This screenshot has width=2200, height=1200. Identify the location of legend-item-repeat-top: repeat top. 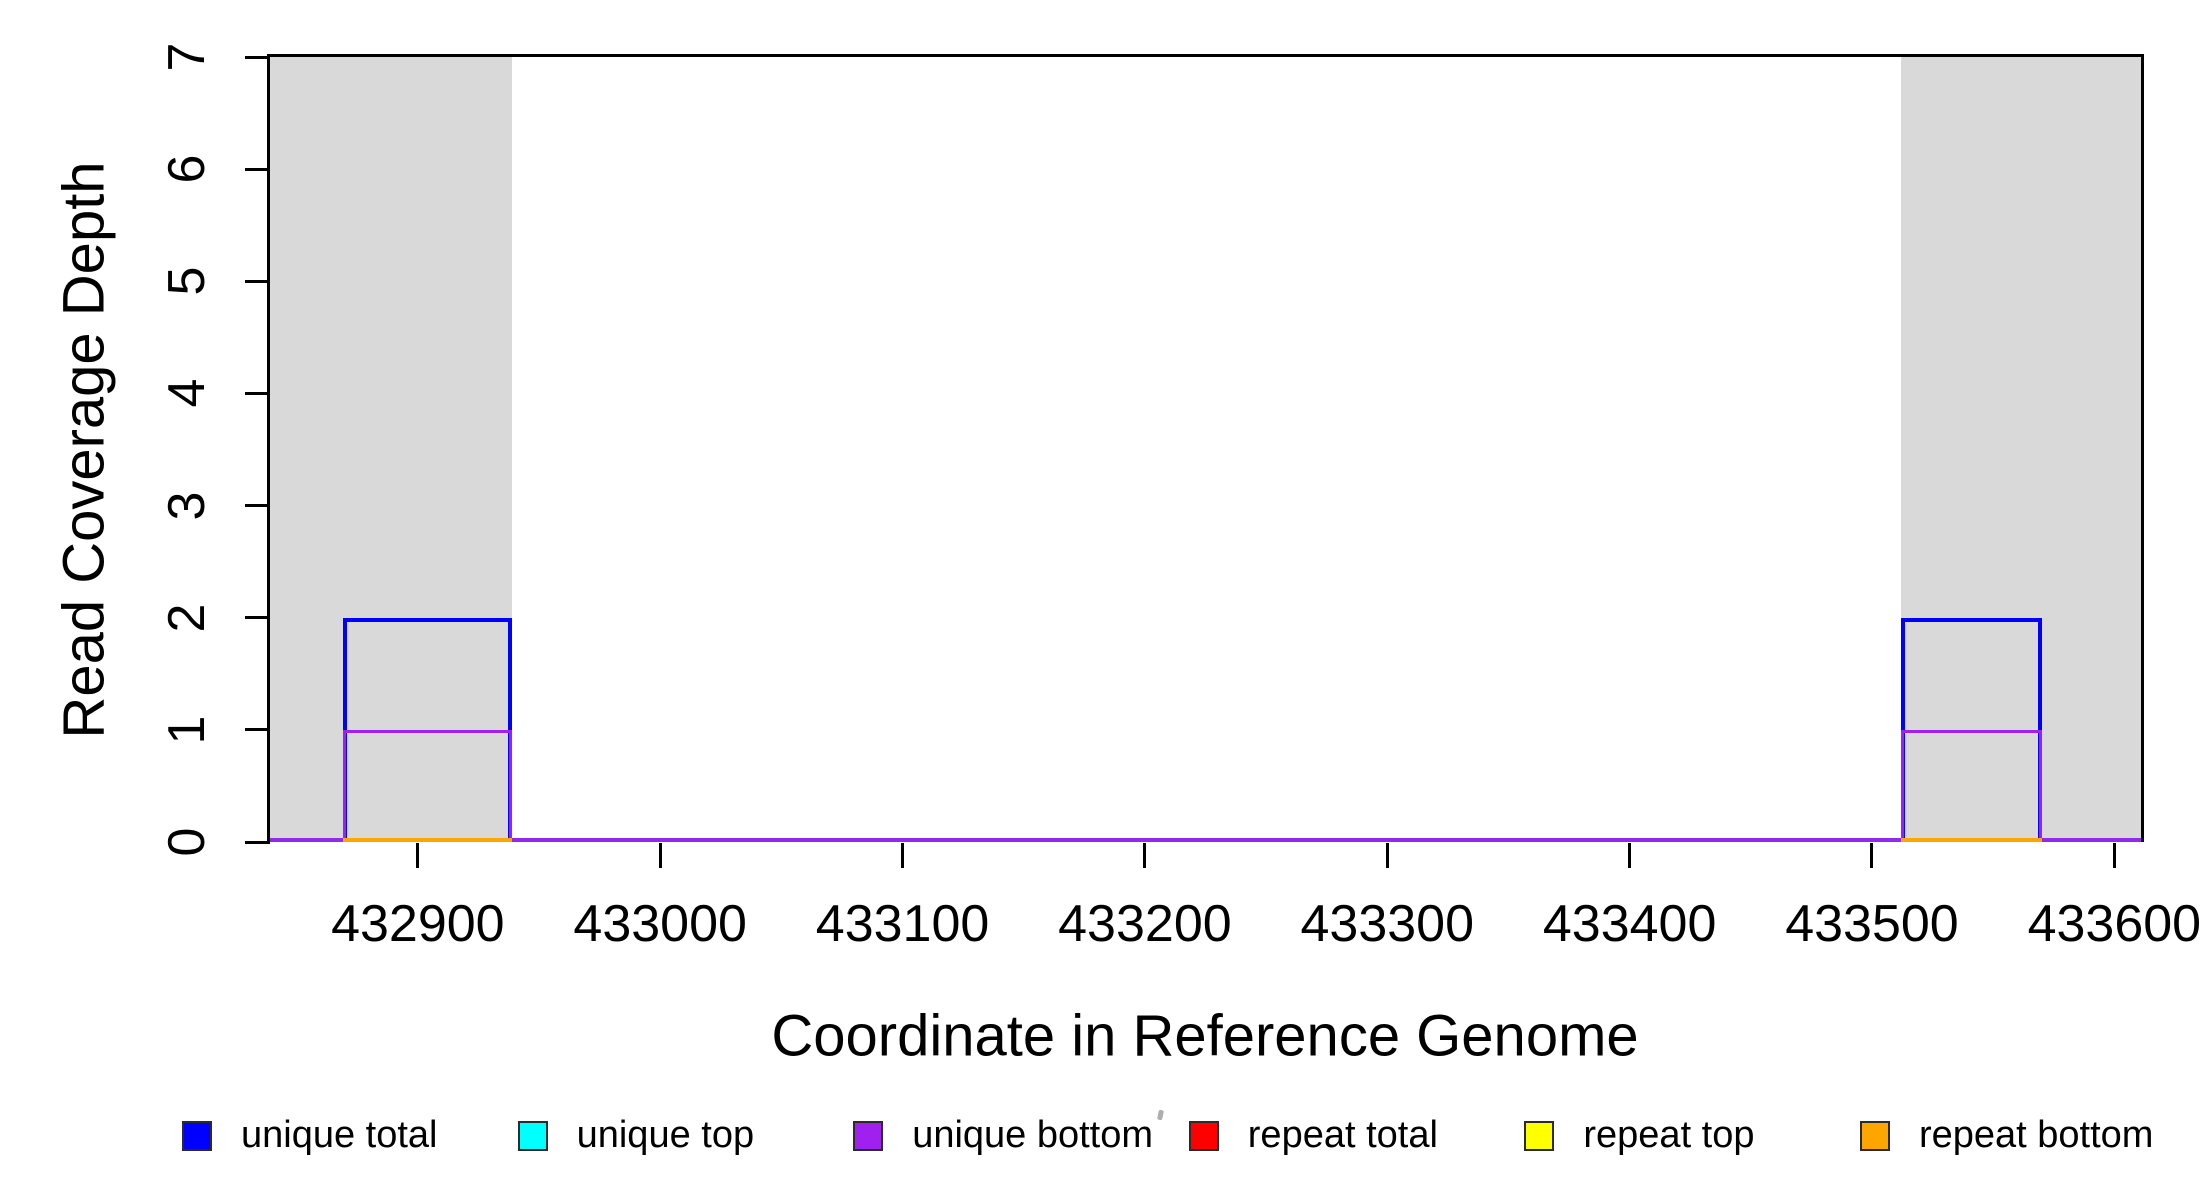
(1692, 1135).